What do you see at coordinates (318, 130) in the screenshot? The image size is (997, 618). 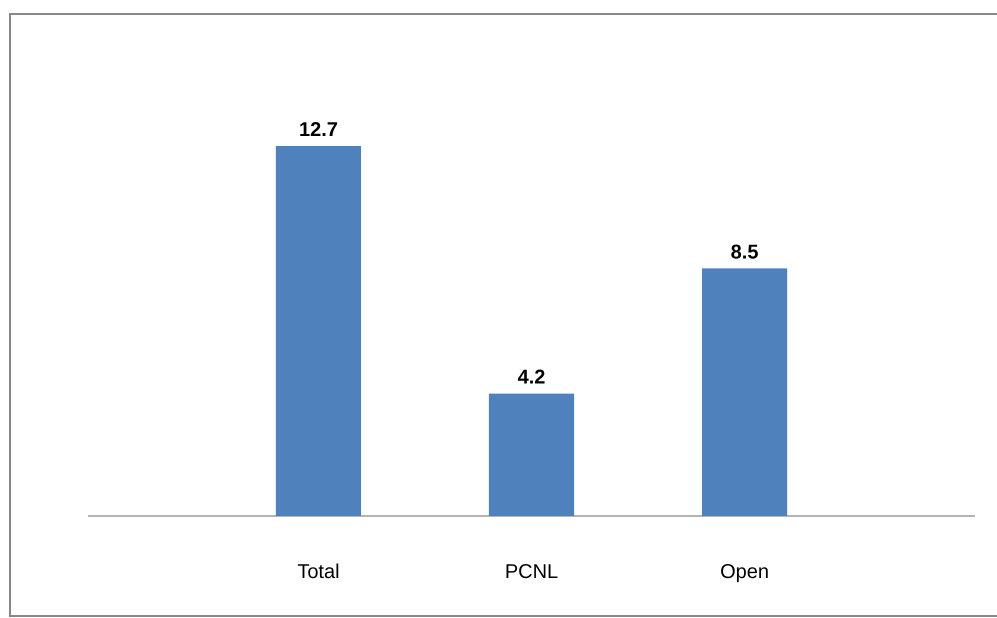 I see `data-label: 12.7` at bounding box center [318, 130].